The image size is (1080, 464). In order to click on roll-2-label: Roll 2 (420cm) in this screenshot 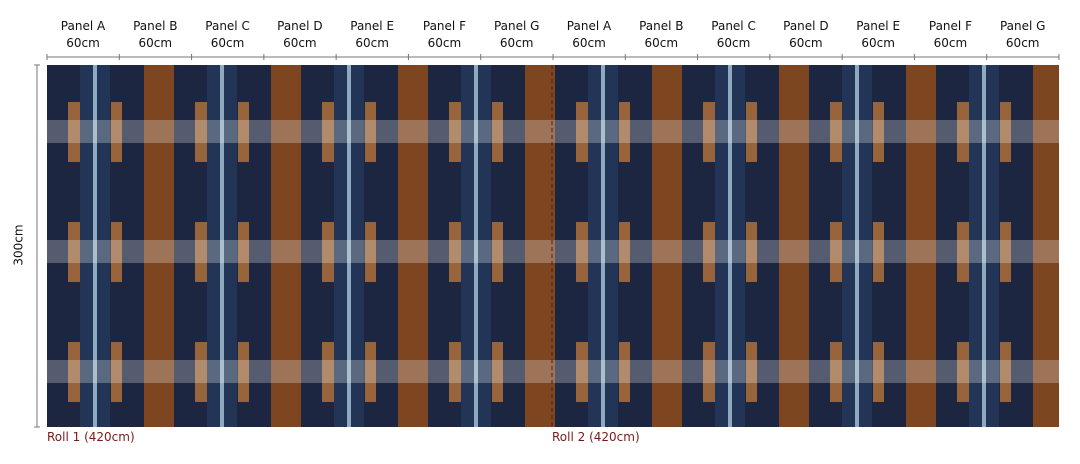, I will do `click(596, 437)`.